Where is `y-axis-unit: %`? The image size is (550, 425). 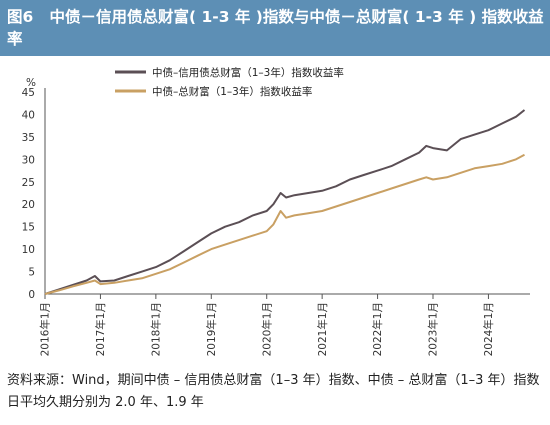 y-axis-unit: % is located at coordinates (31, 83).